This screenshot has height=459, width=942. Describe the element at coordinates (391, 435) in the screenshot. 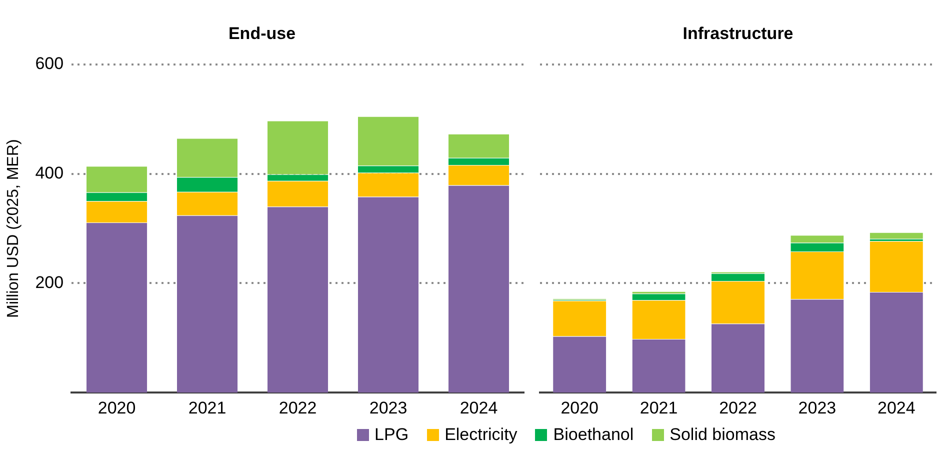

I see `legend-label: LPG` at that location.